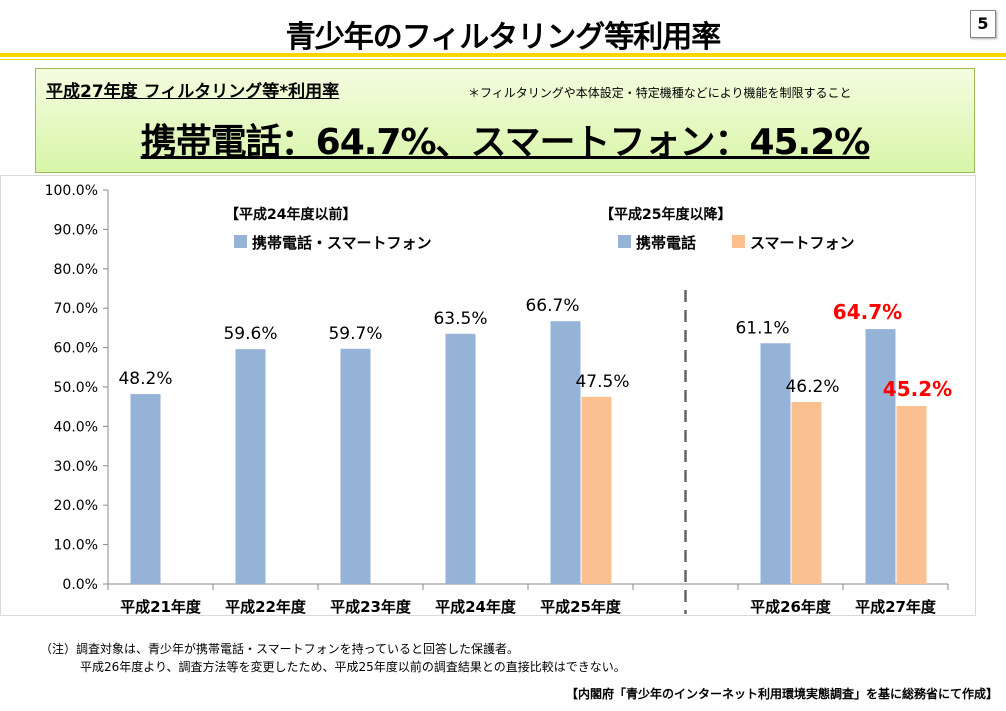 This screenshot has width=1006, height=711. I want to click on summary-heading: 平成27年度 フィルタリング等*利用率, so click(193, 92).